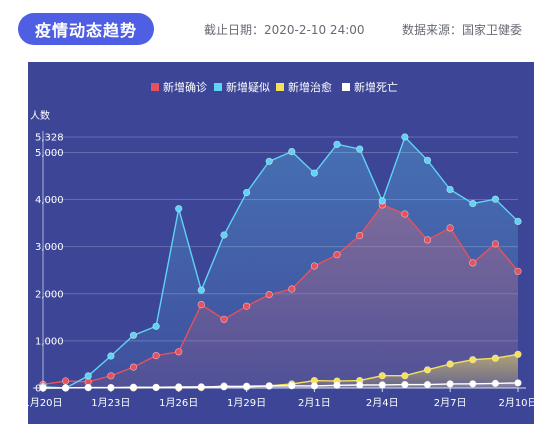 This screenshot has height=428, width=548. What do you see at coordinates (86, 29) in the screenshot?
I see `page-title: 疫情动态趋势` at bounding box center [86, 29].